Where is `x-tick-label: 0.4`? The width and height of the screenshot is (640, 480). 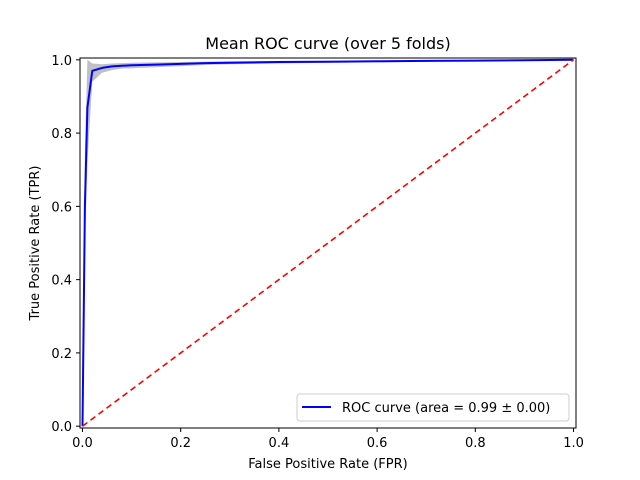
x-tick-label: 0.4 is located at coordinates (279, 443).